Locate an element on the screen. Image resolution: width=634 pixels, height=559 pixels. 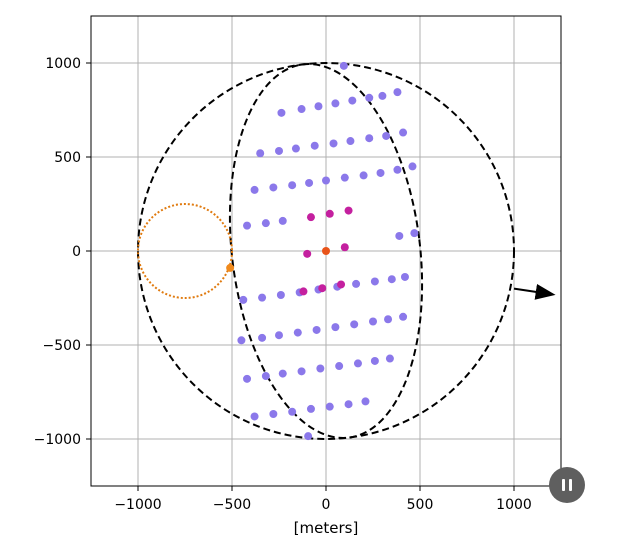
x-tick-label: −500 is located at coordinates (232, 505).